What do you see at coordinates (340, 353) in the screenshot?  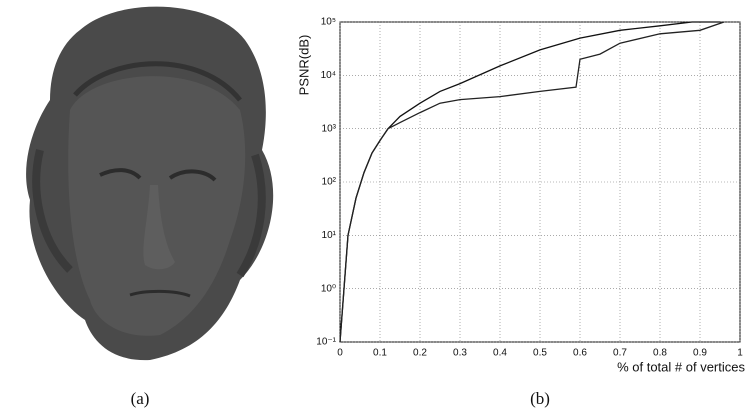 I see `x-tick-label: 0` at bounding box center [340, 353].